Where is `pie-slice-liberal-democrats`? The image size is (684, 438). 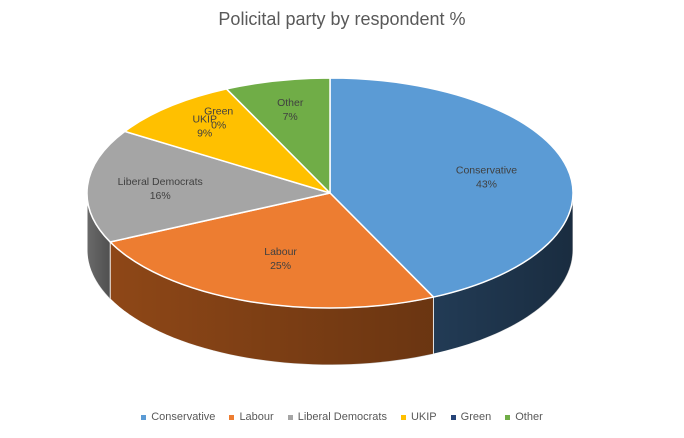 pie-slice-liberal-democrats is located at coordinates (208, 186).